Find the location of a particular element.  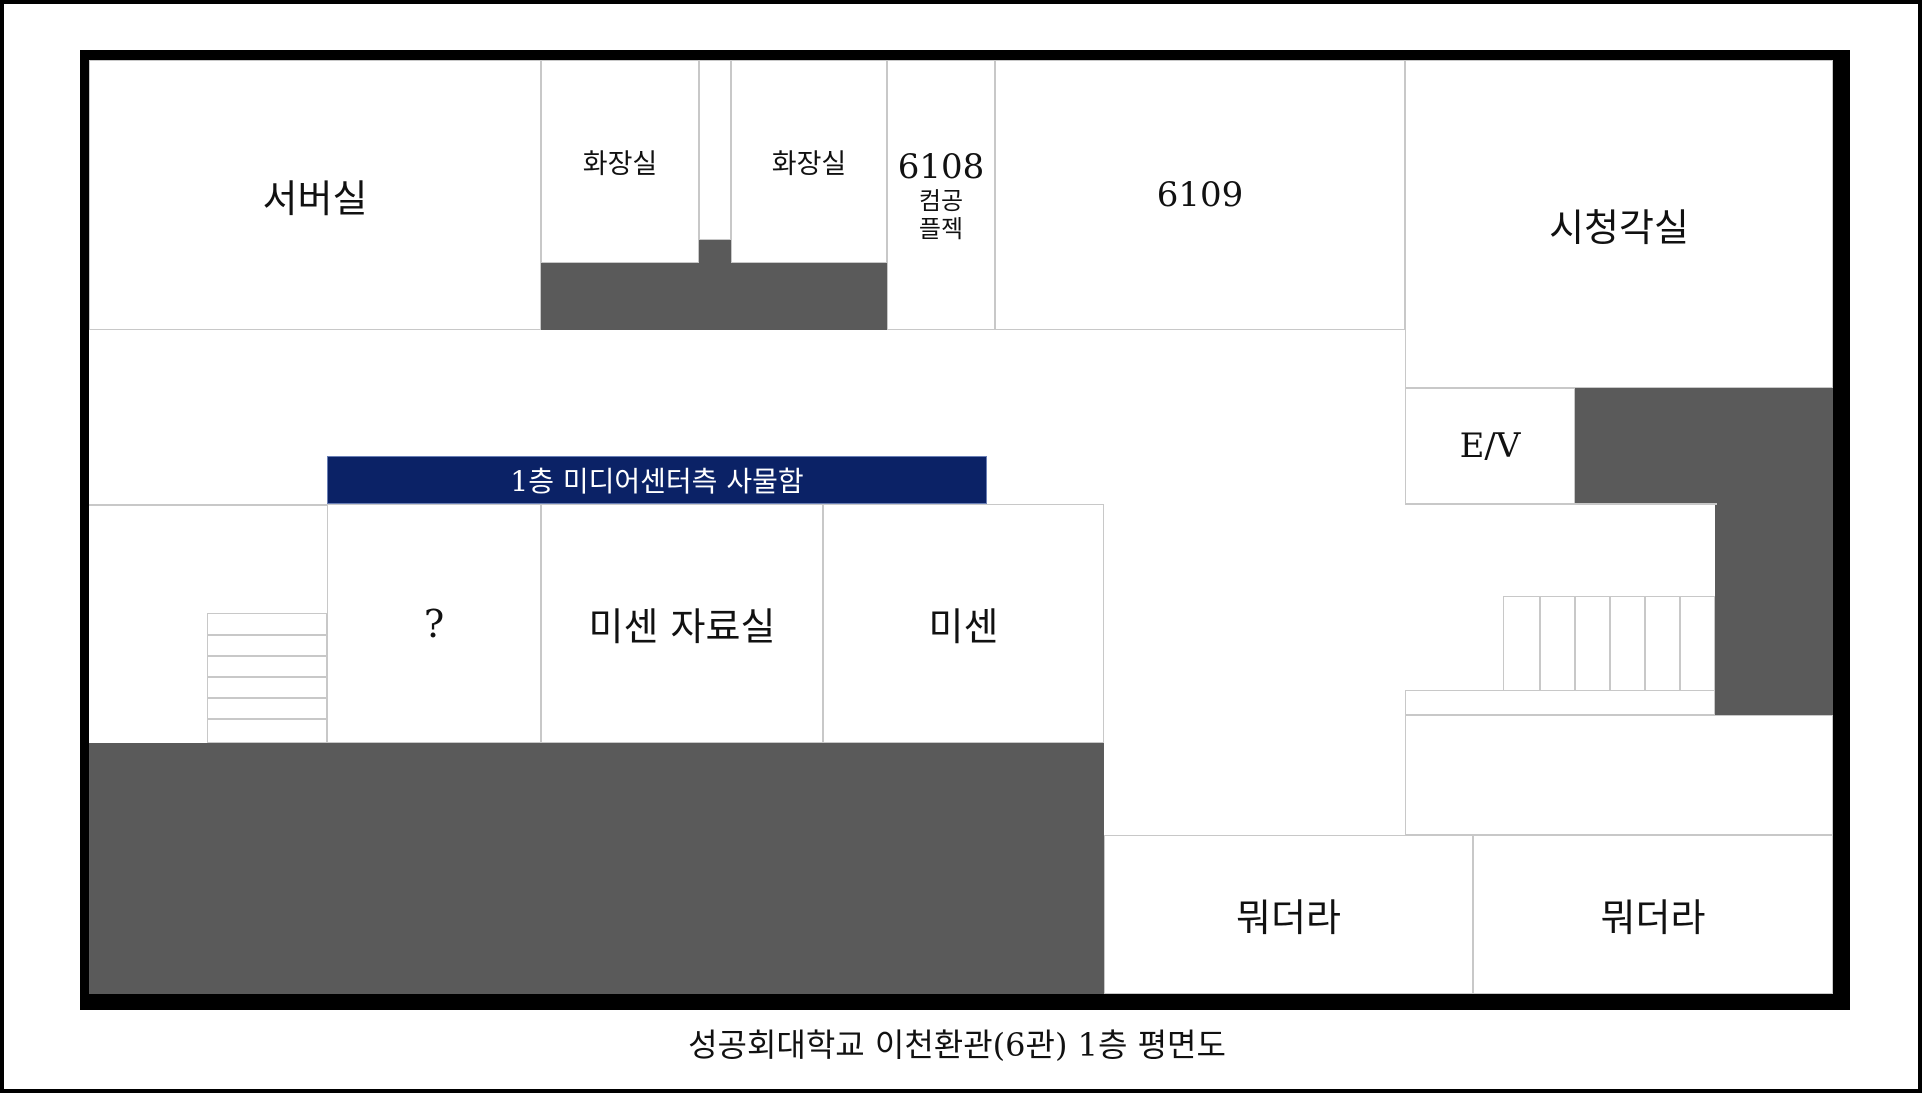

room-bottom-right: 뭐더라 is located at coordinates (1653, 914).